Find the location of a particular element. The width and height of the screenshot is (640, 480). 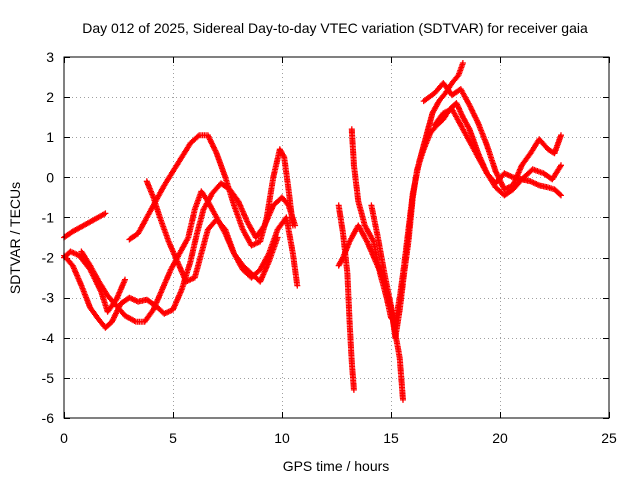

y-tick-label: -2 is located at coordinates (48, 258).